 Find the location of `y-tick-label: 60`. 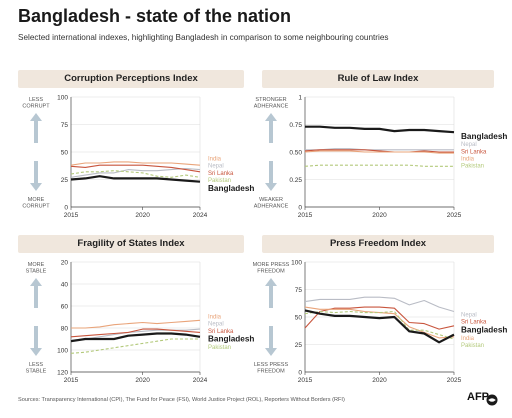

y-tick-label: 60 is located at coordinates (65, 307).